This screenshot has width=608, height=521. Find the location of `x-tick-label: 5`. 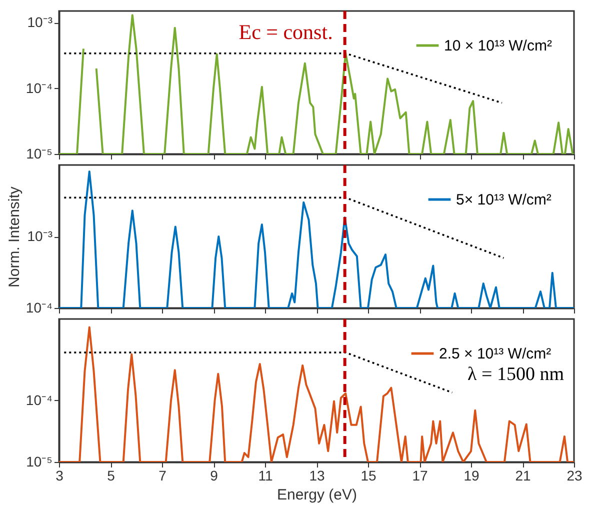

x-tick-label: 5 is located at coordinates (111, 476).